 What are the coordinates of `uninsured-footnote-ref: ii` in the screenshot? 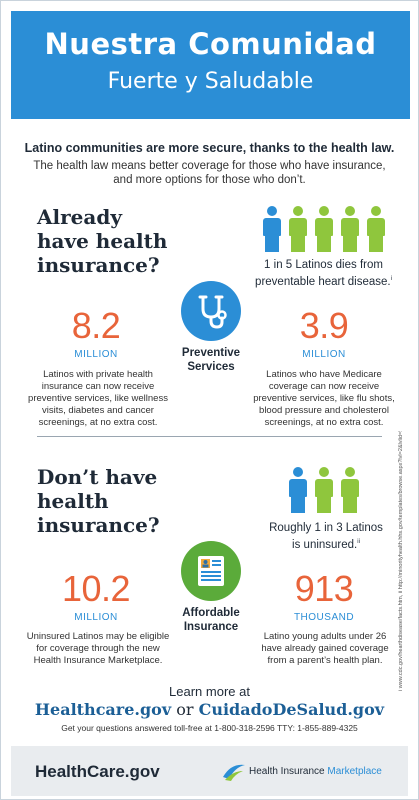 It's located at (358, 542).